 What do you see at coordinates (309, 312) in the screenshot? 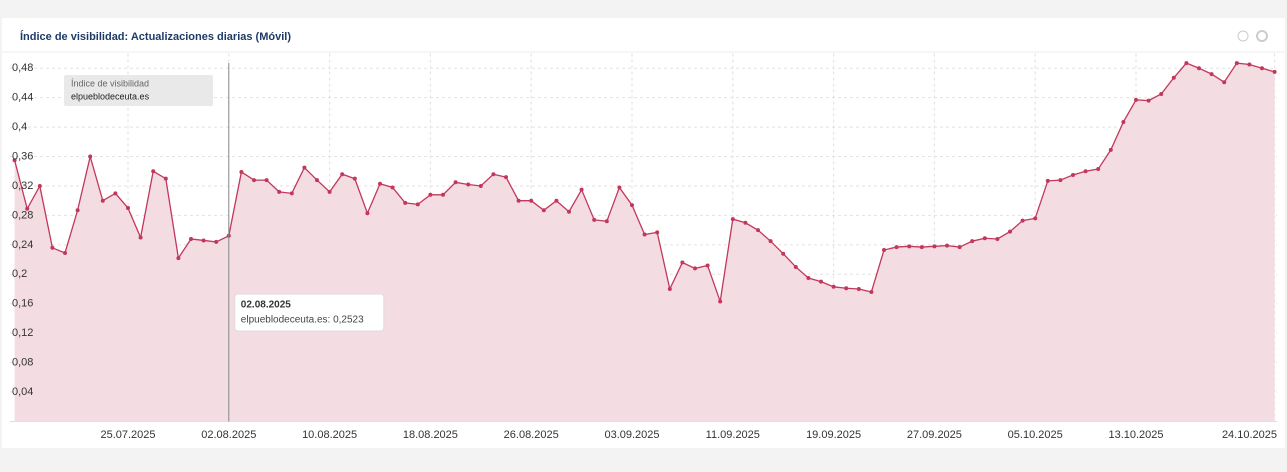
I see `tooltip-box` at bounding box center [309, 312].